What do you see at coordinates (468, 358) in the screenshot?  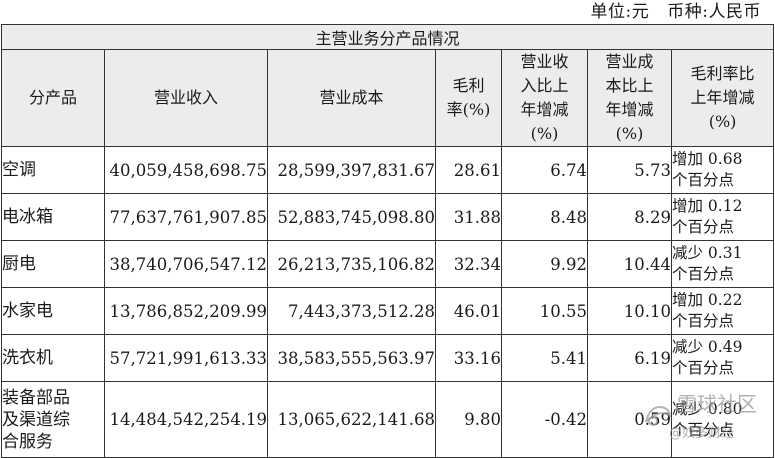 I see `margin-cell: 33.16` at bounding box center [468, 358].